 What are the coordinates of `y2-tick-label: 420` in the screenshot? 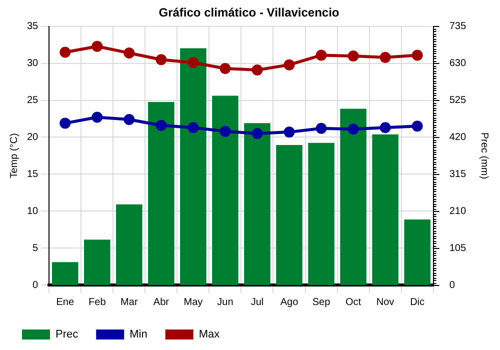 It's located at (457, 137).